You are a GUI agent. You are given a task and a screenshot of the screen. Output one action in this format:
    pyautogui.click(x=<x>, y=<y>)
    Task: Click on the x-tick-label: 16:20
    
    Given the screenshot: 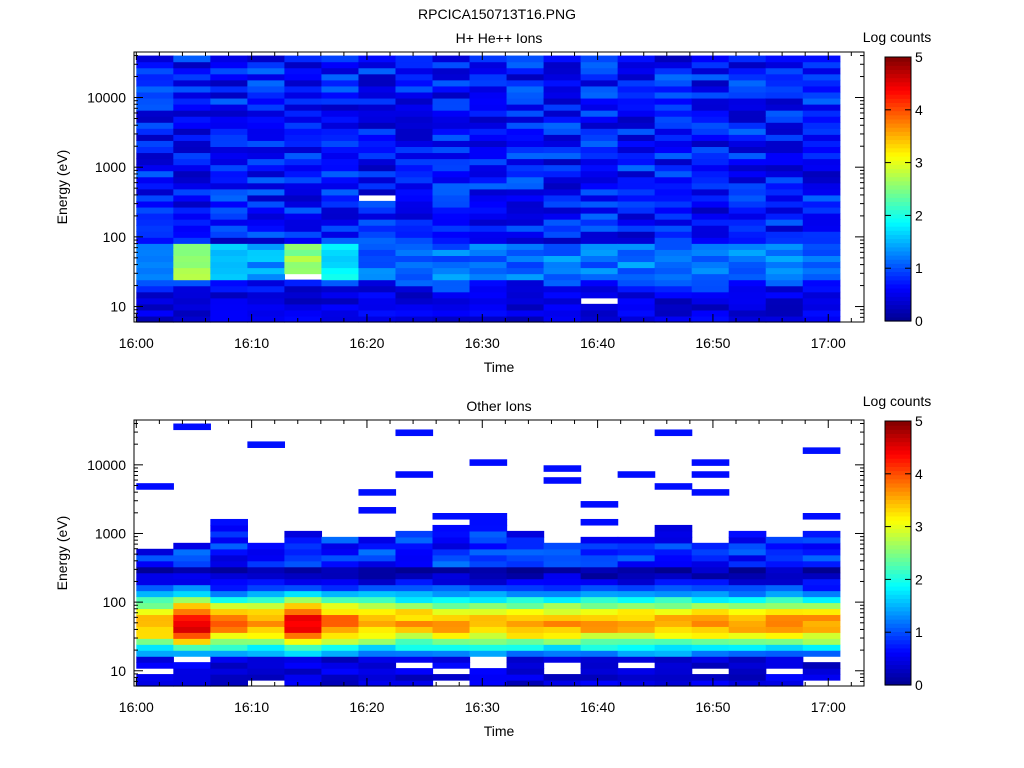 What is the action you would take?
    pyautogui.click(x=366, y=343)
    